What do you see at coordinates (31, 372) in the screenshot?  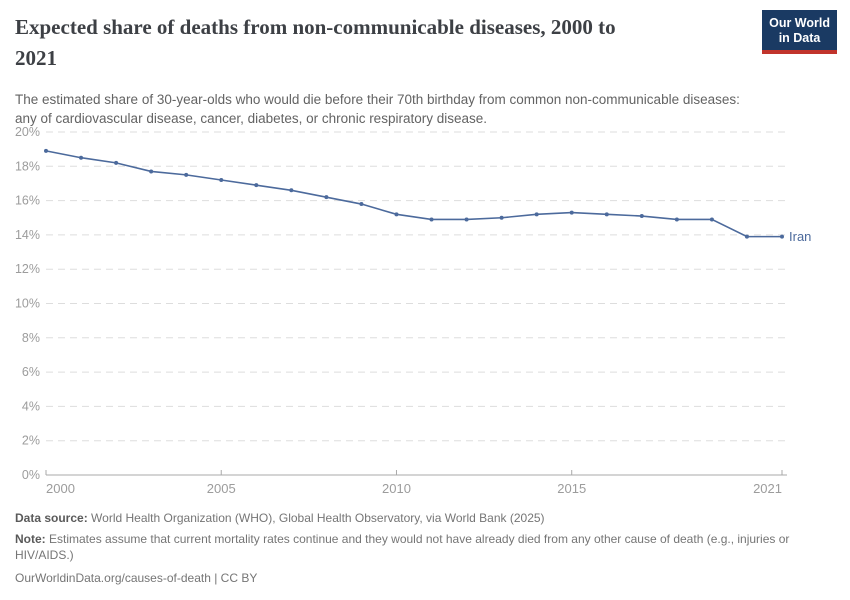 I see `y-axis-tick-label: 6%` at bounding box center [31, 372].